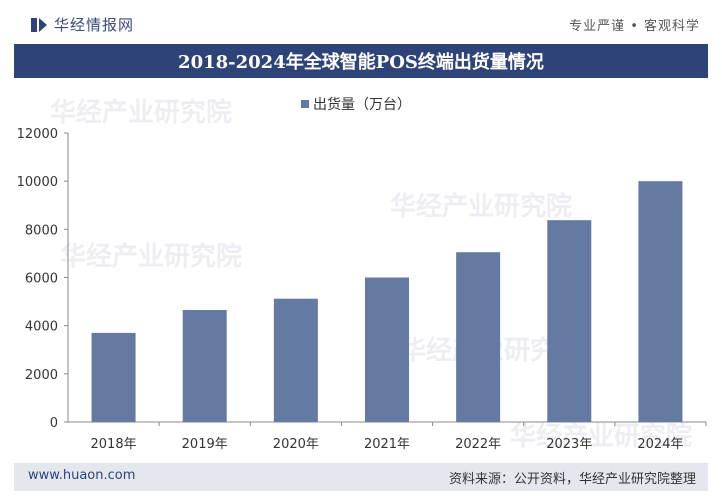 Image resolution: width=722 pixels, height=500 pixels. Describe the element at coordinates (41, 279) in the screenshot. I see `y-tick-label: 6000` at that location.